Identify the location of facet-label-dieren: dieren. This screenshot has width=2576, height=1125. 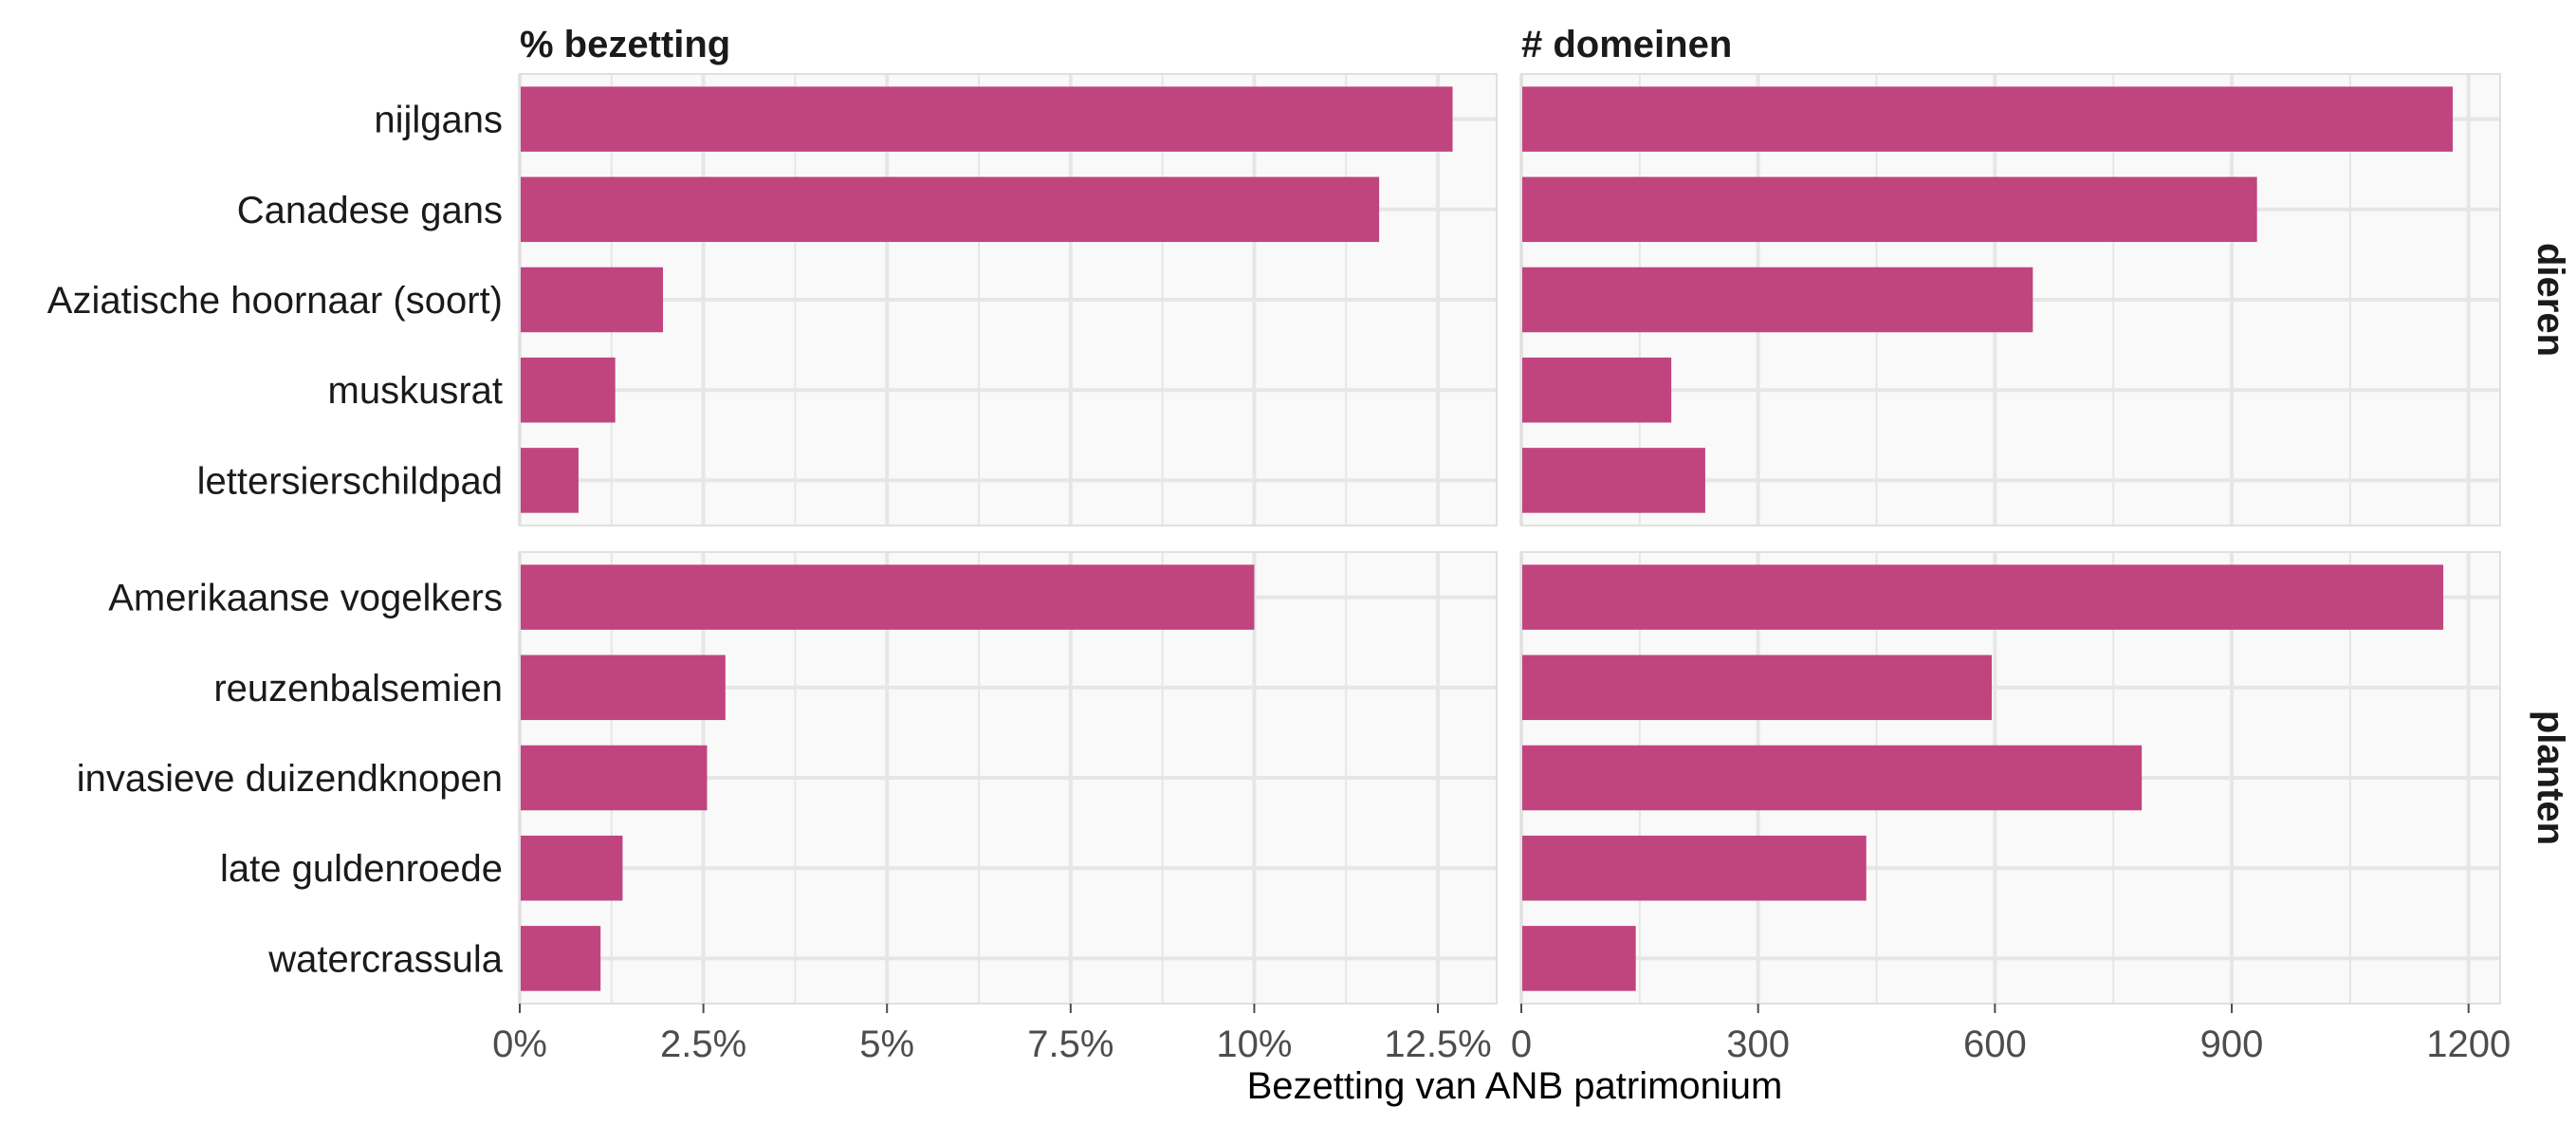
(2550, 300).